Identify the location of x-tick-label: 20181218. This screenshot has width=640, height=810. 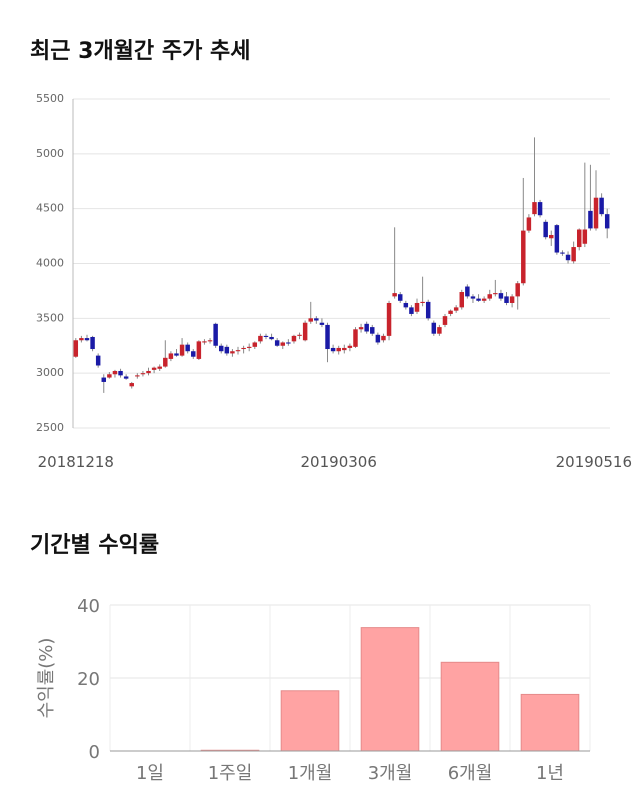
(76, 462).